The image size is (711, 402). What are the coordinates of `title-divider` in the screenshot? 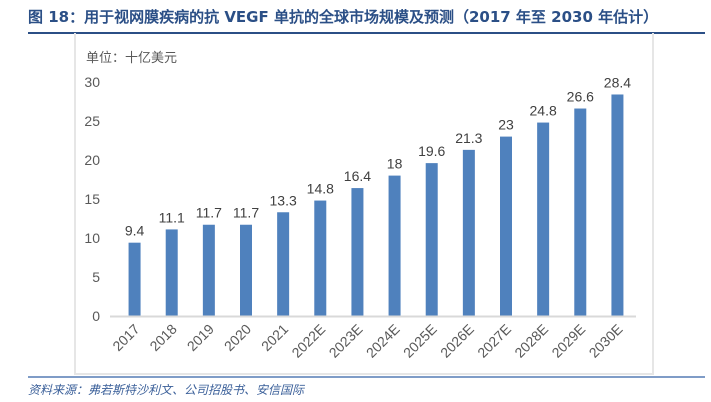 It's located at (366, 33).